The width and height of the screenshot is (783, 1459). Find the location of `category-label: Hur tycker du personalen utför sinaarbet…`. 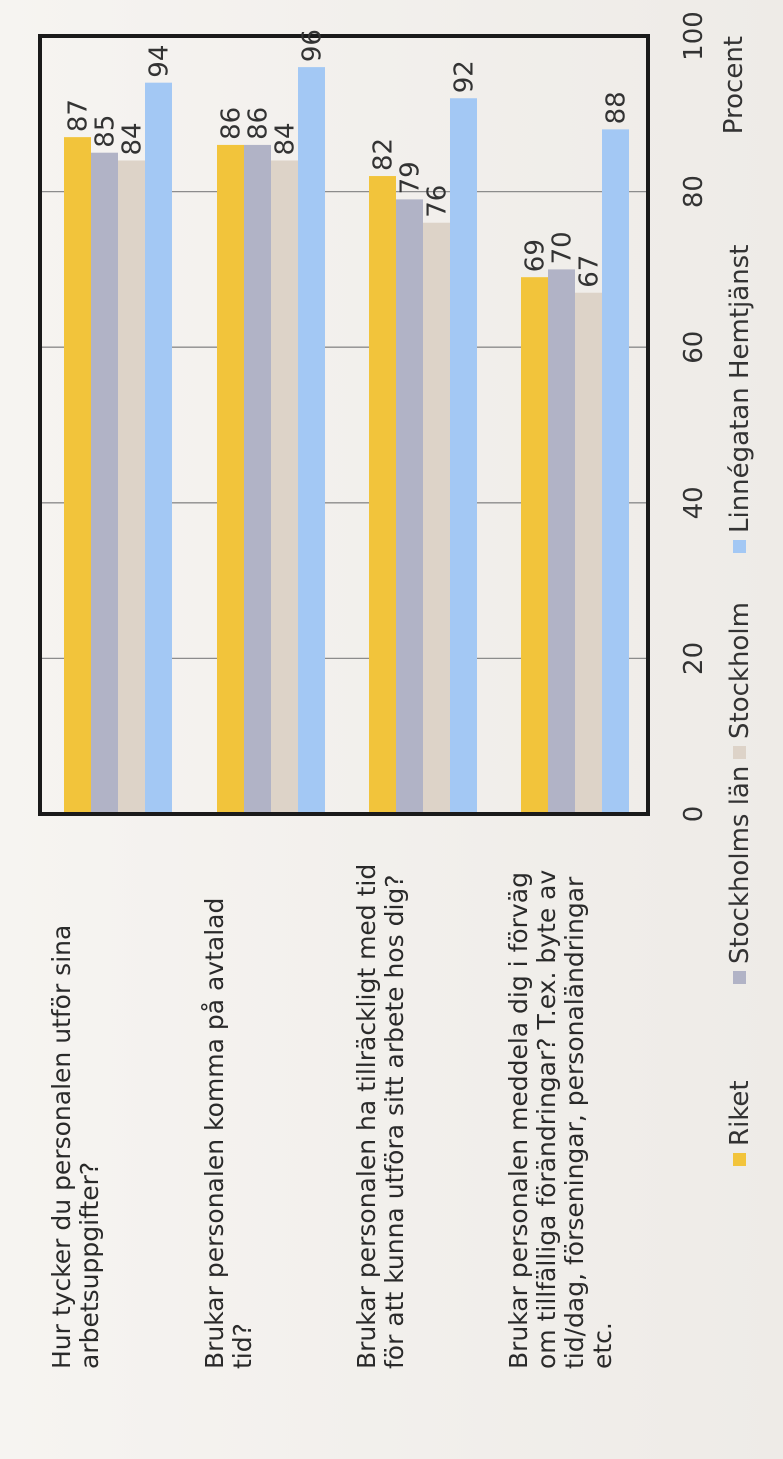

category-label: Hur tycker du personalen utför sinaarbet… is located at coordinates (75, 1147).